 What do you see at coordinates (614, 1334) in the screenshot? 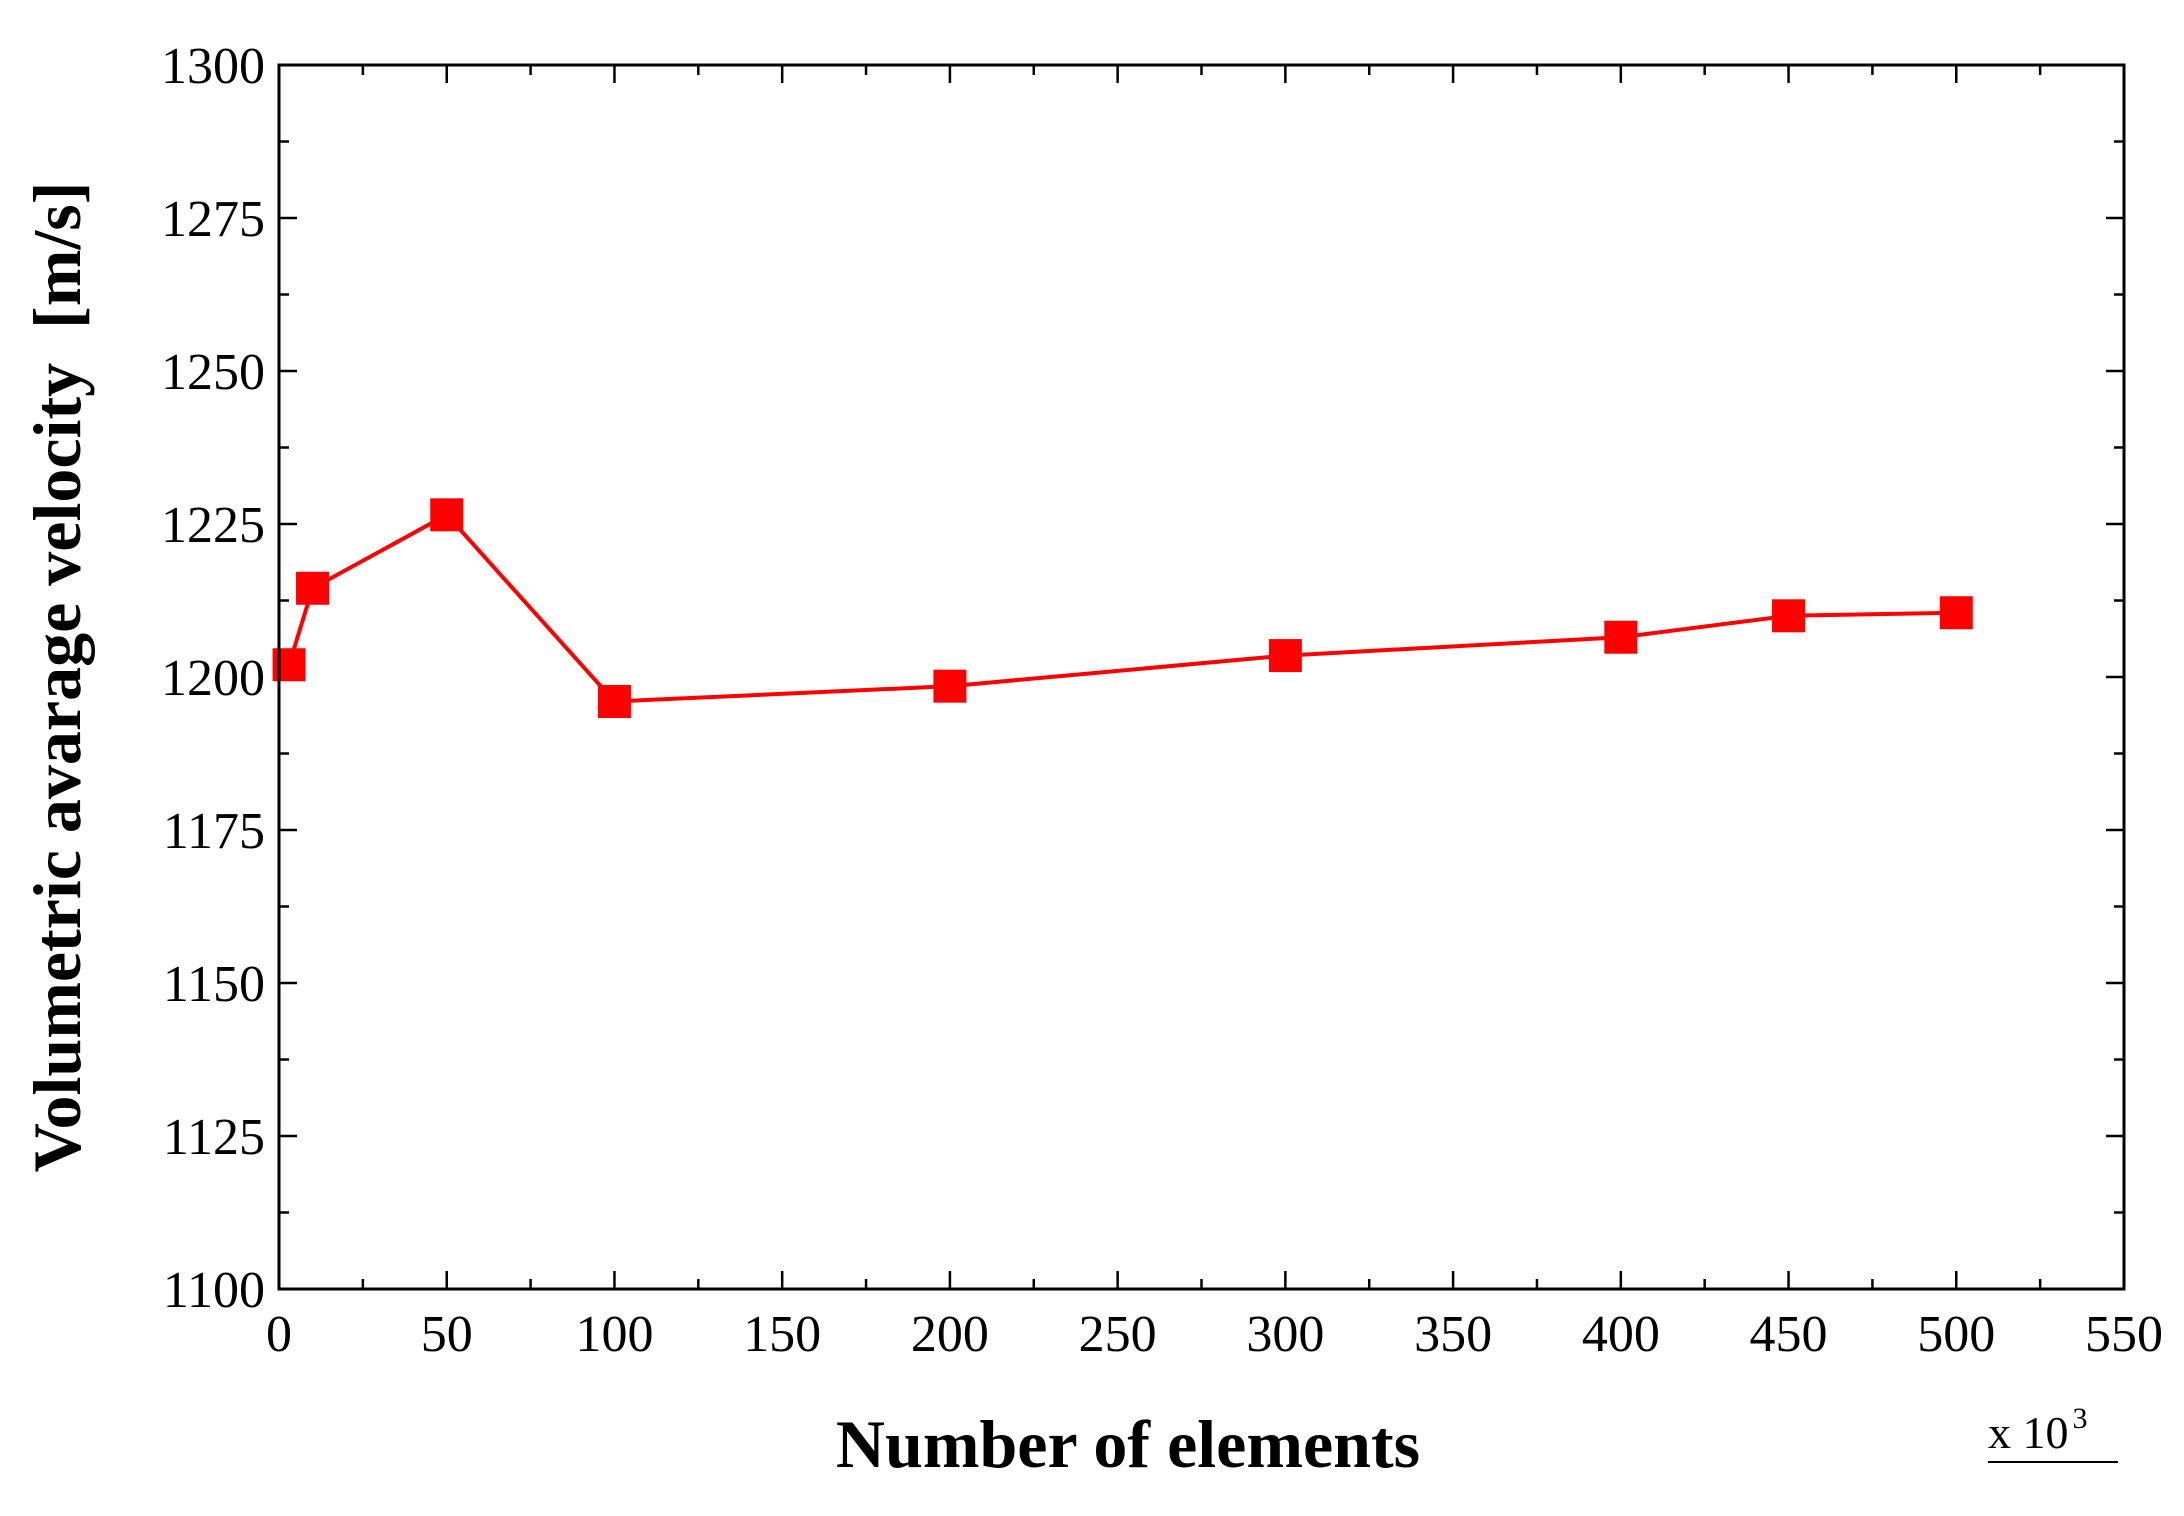
I see `x-tick-label: 100` at bounding box center [614, 1334].